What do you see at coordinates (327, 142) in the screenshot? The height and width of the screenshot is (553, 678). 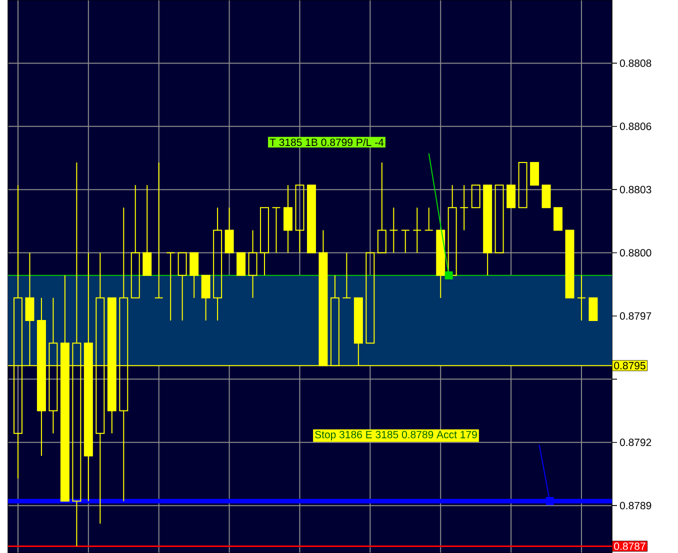 I see `annotation: T 3185 1B 0.8799 P/L -4` at bounding box center [327, 142].